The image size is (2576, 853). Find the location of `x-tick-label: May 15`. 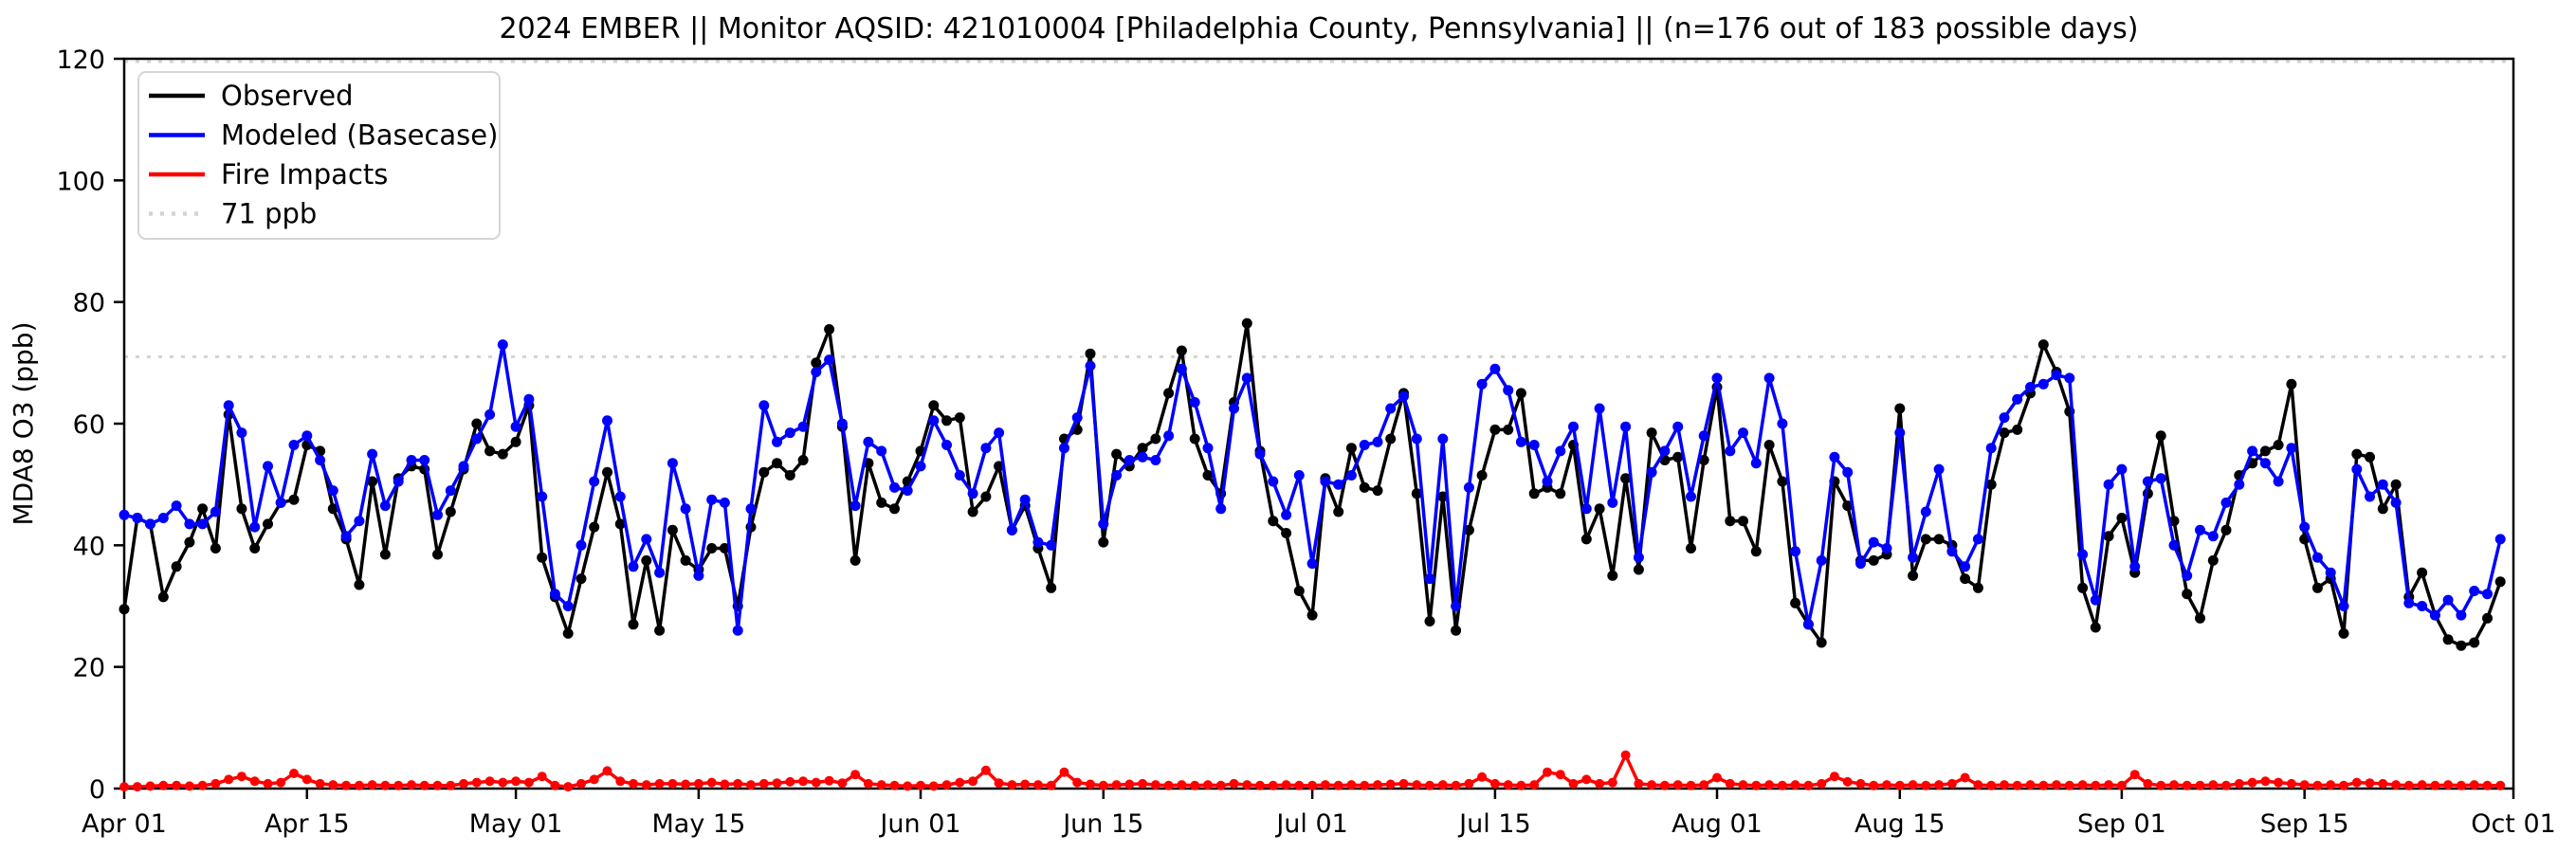

x-tick-label: May 15 is located at coordinates (699, 824).